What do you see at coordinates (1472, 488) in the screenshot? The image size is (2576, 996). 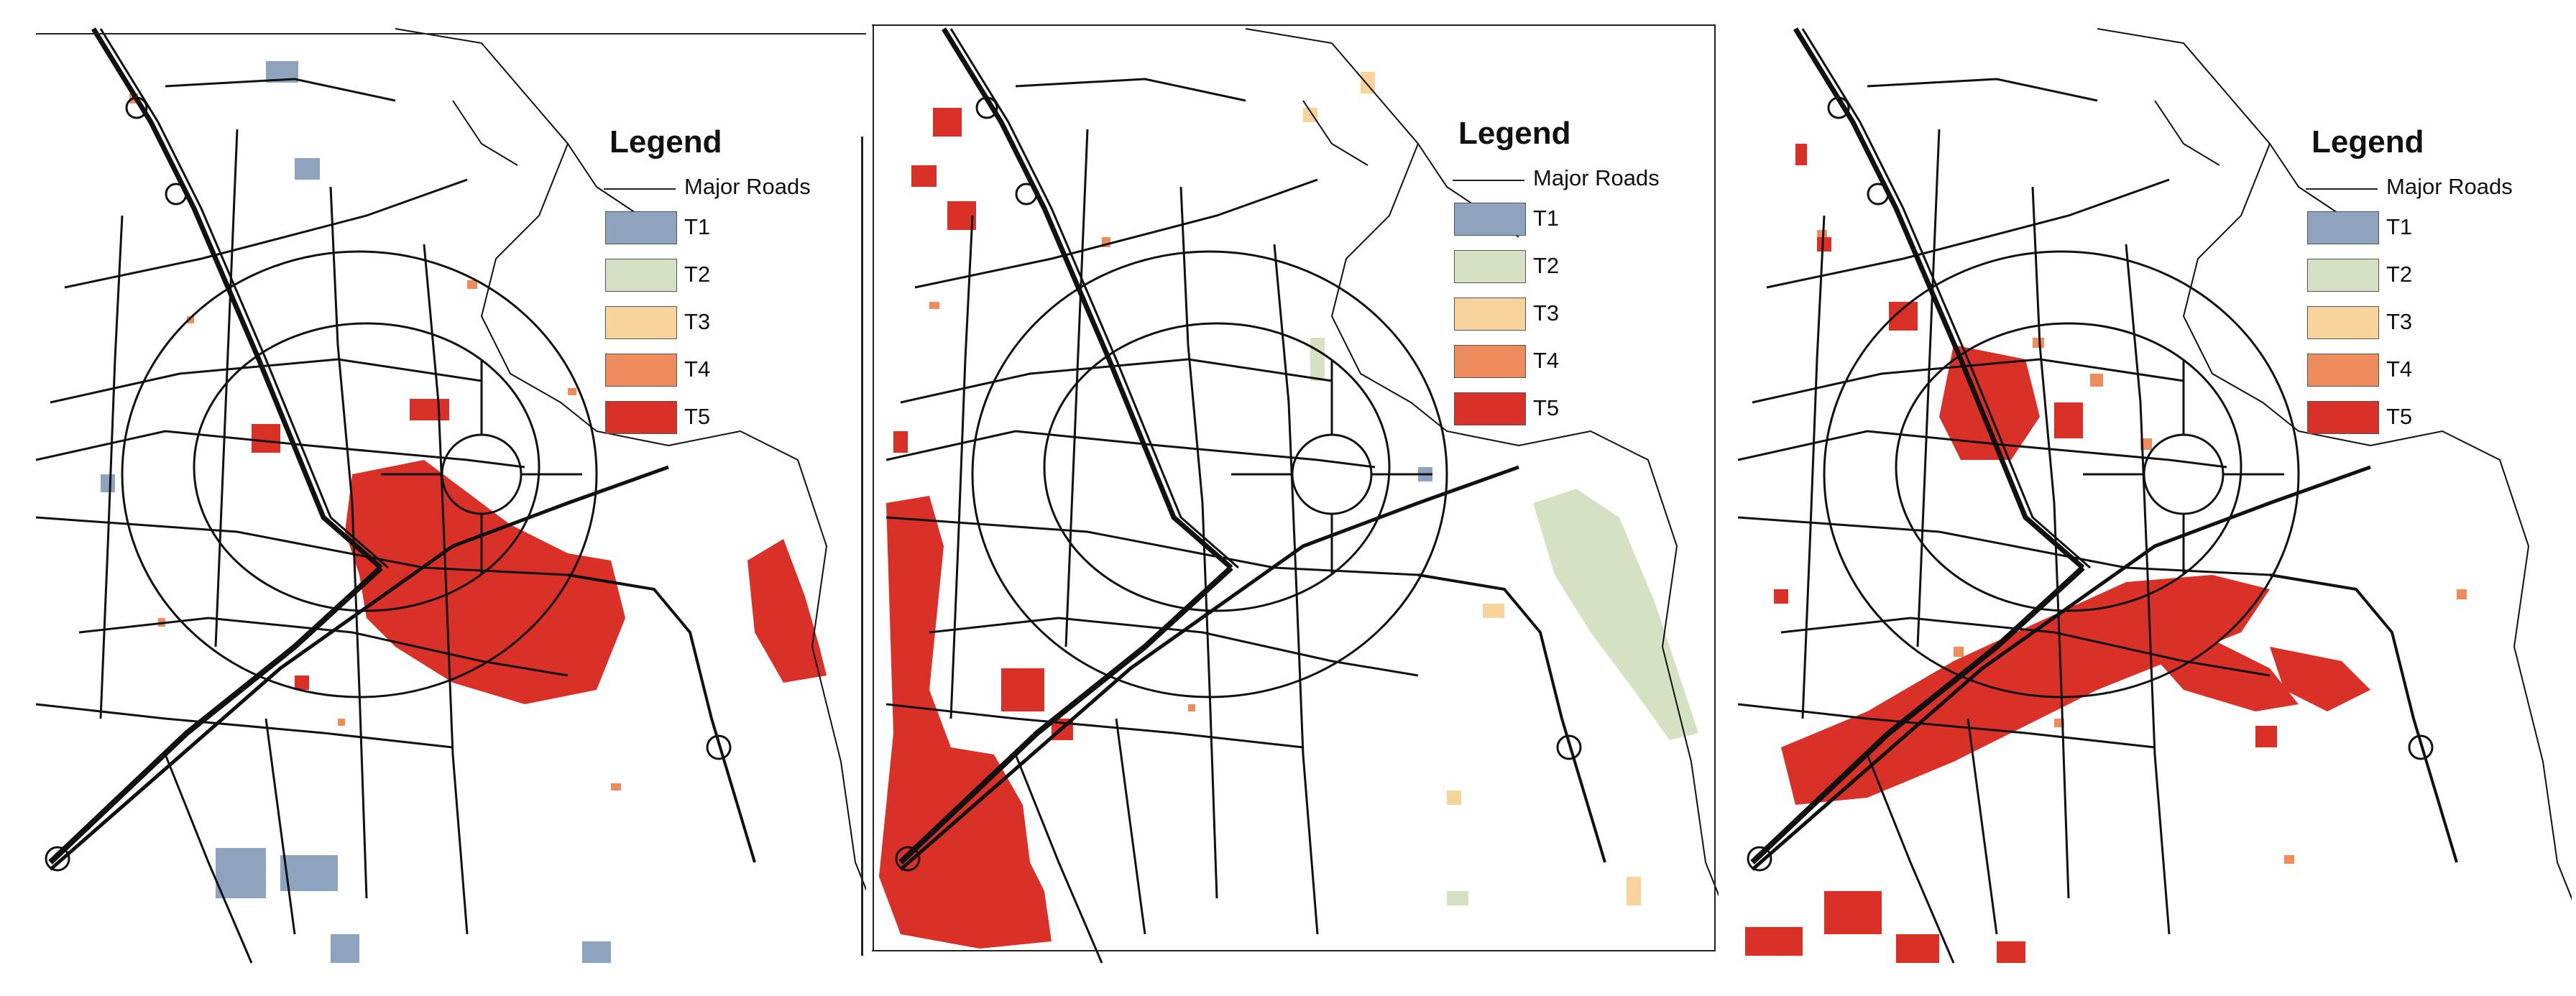 I see `t3-patches` at bounding box center [1472, 488].